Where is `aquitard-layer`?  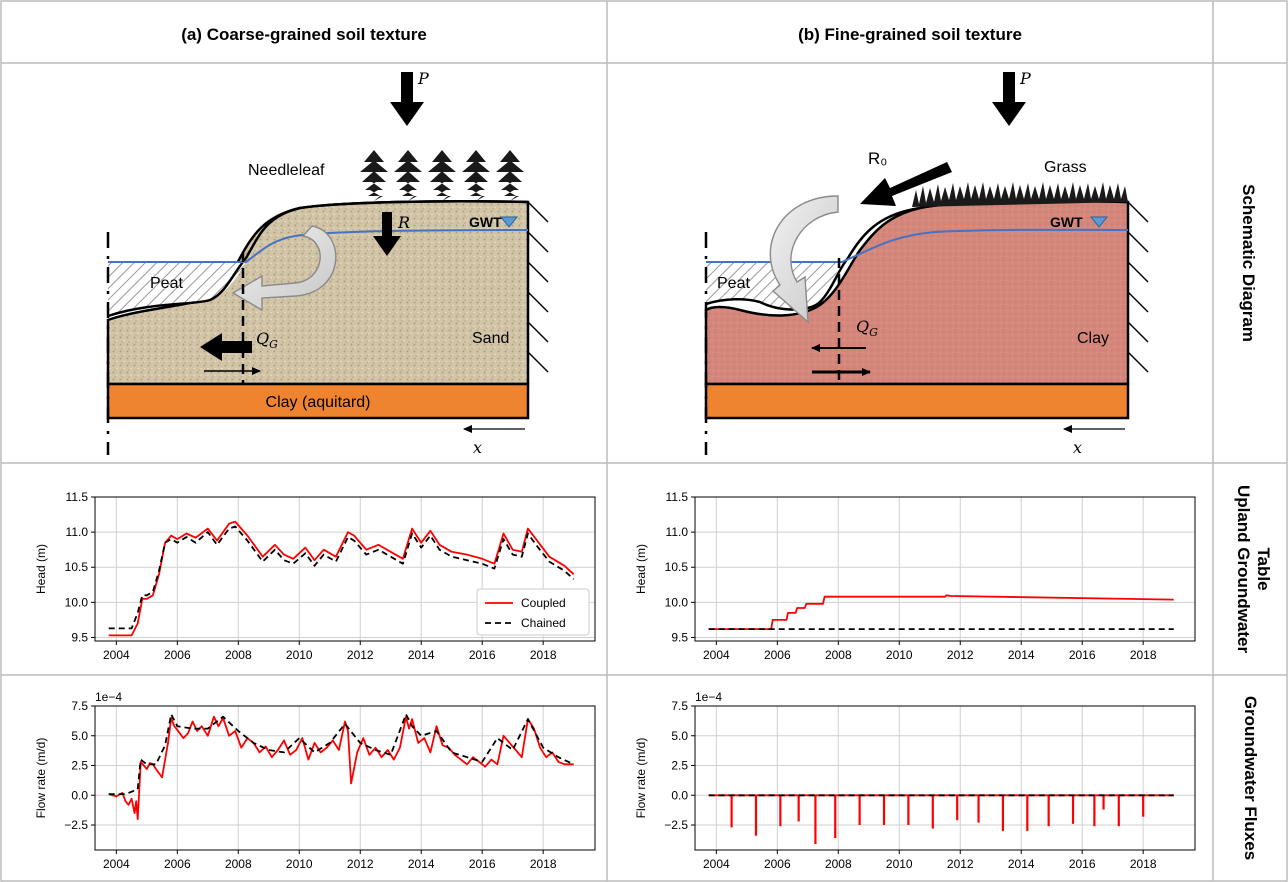
aquitard-layer is located at coordinates (318, 401).